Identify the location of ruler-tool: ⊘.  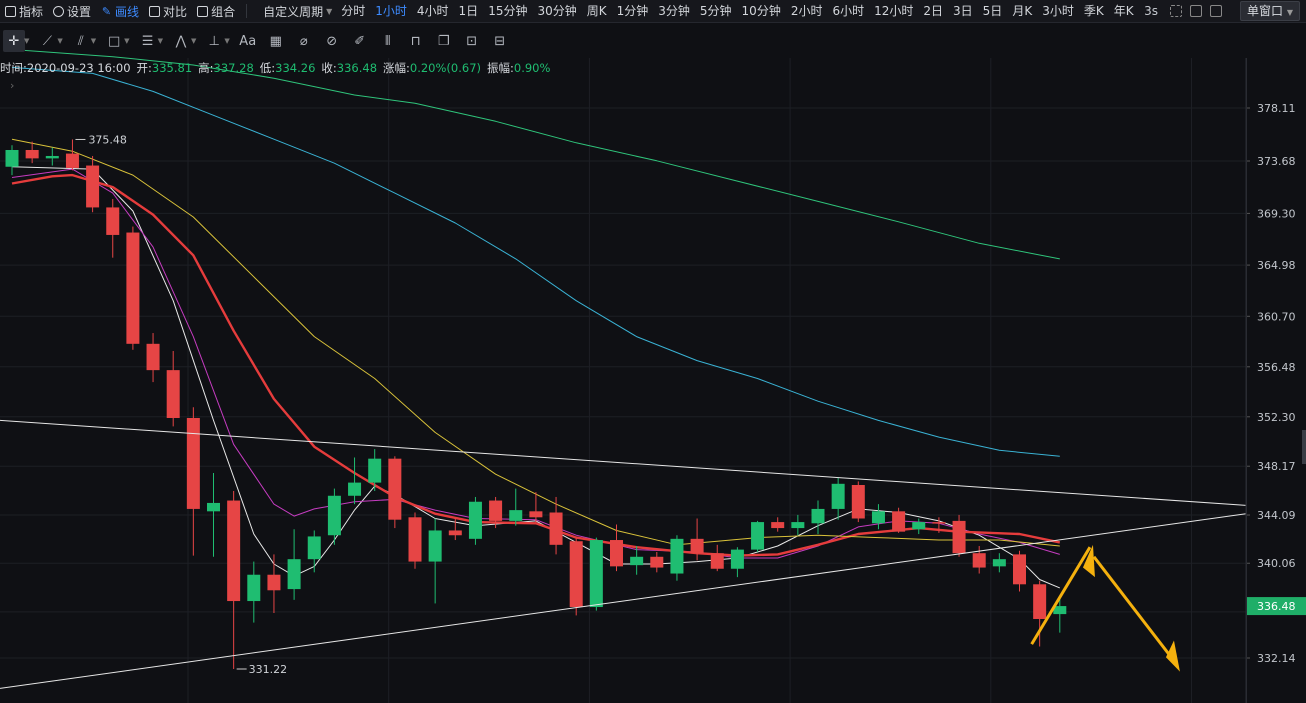
(332, 41).